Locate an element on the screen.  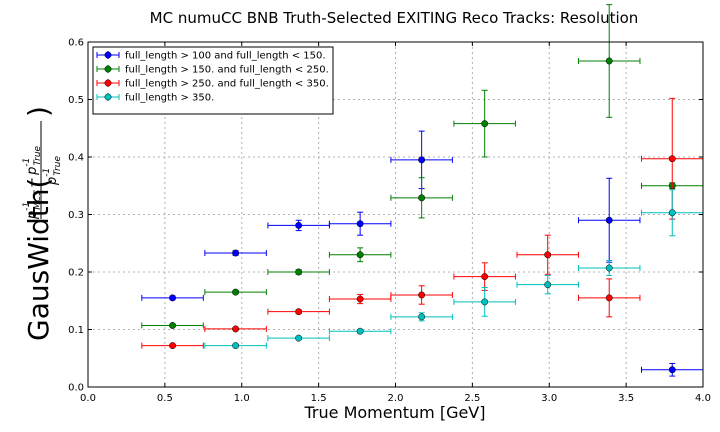
y-axis-label: GausWidth( p-1MCS−p-1True p-1True ) is located at coordinates (42, 223).